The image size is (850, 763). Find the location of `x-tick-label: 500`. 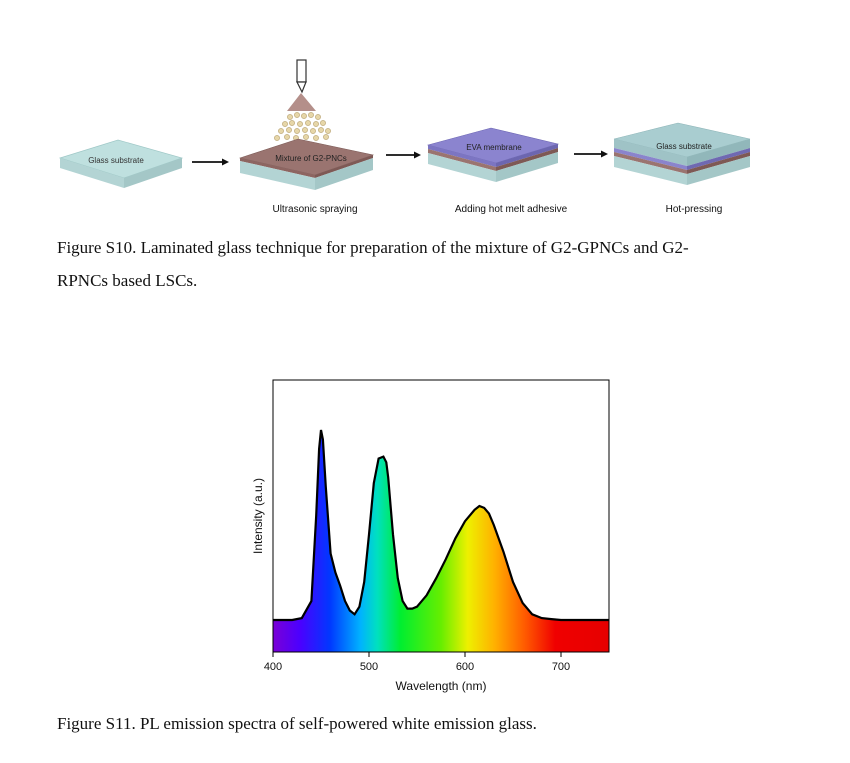

x-tick-label: 500 is located at coordinates (369, 667).